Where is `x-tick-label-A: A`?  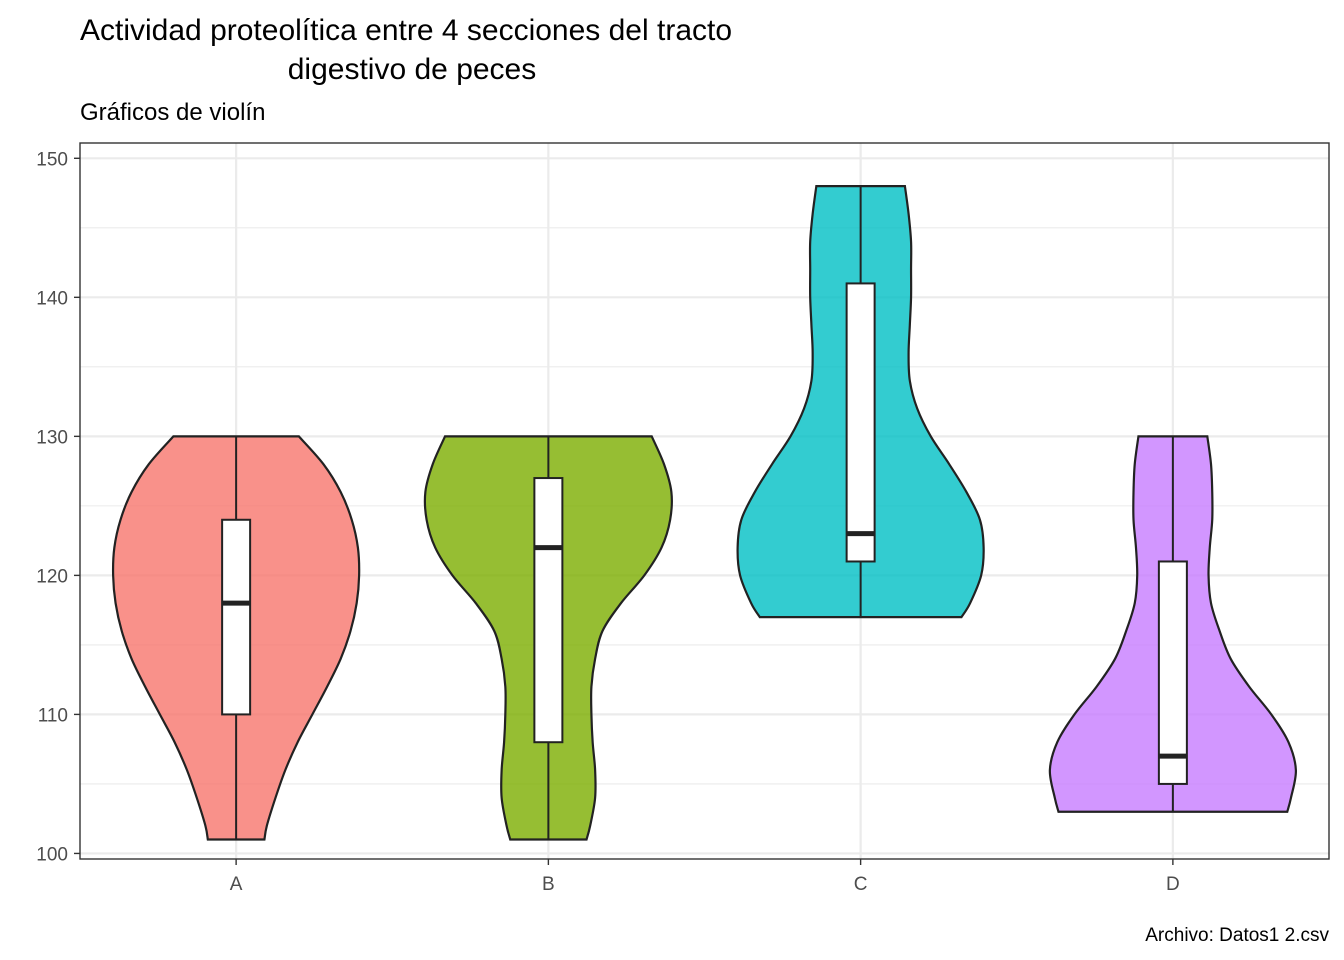
x-tick-label-A: A is located at coordinates (236, 884).